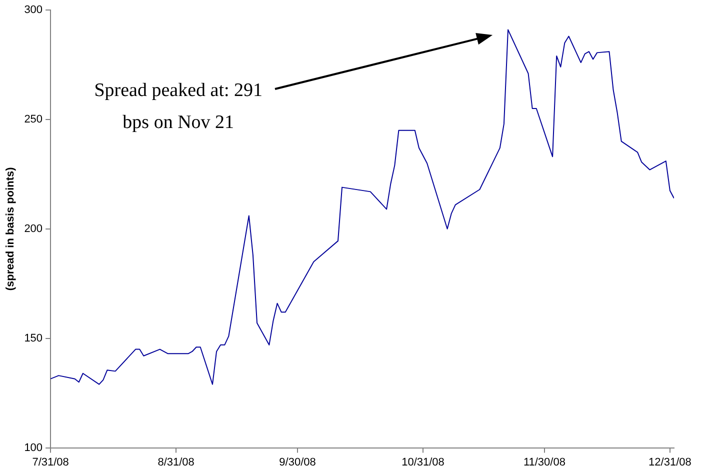  I want to click on x-tick-label: 12/31/08, so click(670, 462).